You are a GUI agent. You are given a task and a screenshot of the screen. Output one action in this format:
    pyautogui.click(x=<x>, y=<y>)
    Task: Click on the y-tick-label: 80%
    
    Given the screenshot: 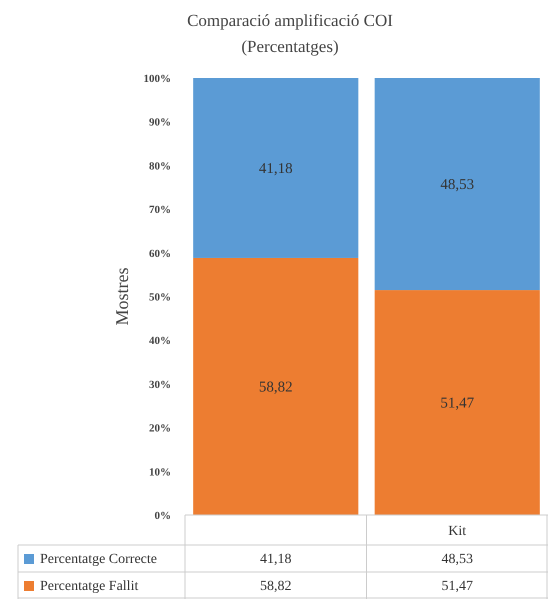 What is the action you would take?
    pyautogui.click(x=160, y=166)
    